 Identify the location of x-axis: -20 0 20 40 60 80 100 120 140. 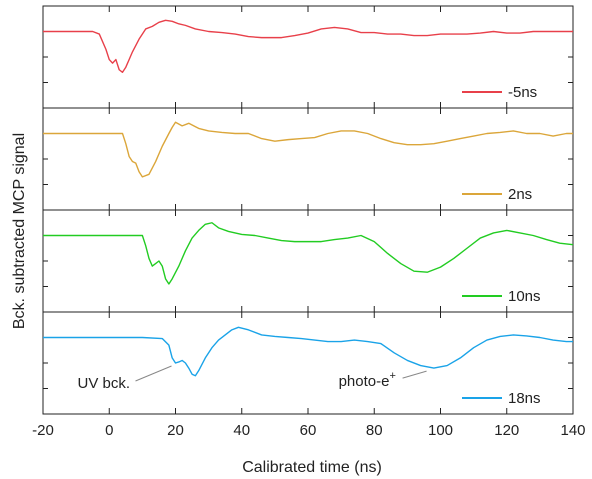
(308, 430).